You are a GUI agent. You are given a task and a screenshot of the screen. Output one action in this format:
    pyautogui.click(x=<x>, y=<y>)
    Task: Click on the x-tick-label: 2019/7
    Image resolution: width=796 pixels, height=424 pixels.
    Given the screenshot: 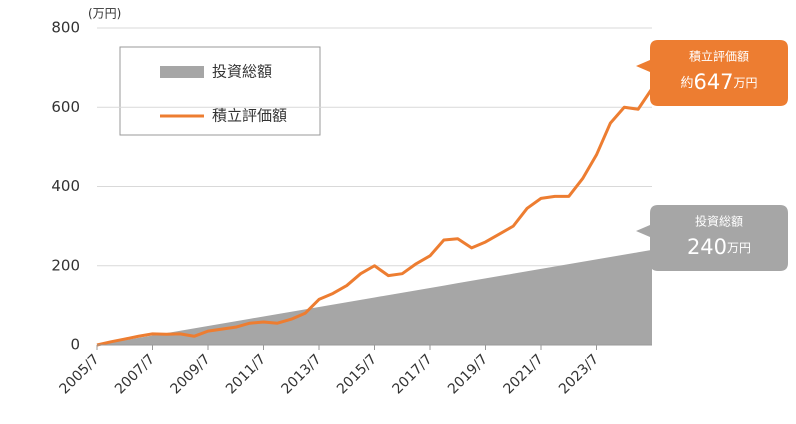 What is the action you would take?
    pyautogui.click(x=468, y=374)
    